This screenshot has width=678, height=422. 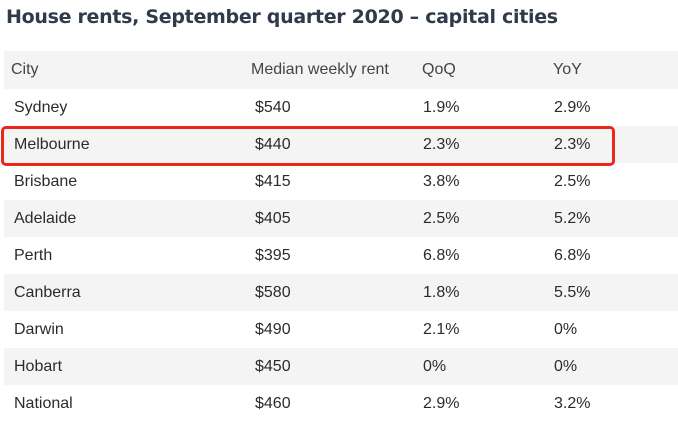 What do you see at coordinates (341, 218) in the screenshot?
I see `table-row: Adelaide $405 2.5% 5.2%` at bounding box center [341, 218].